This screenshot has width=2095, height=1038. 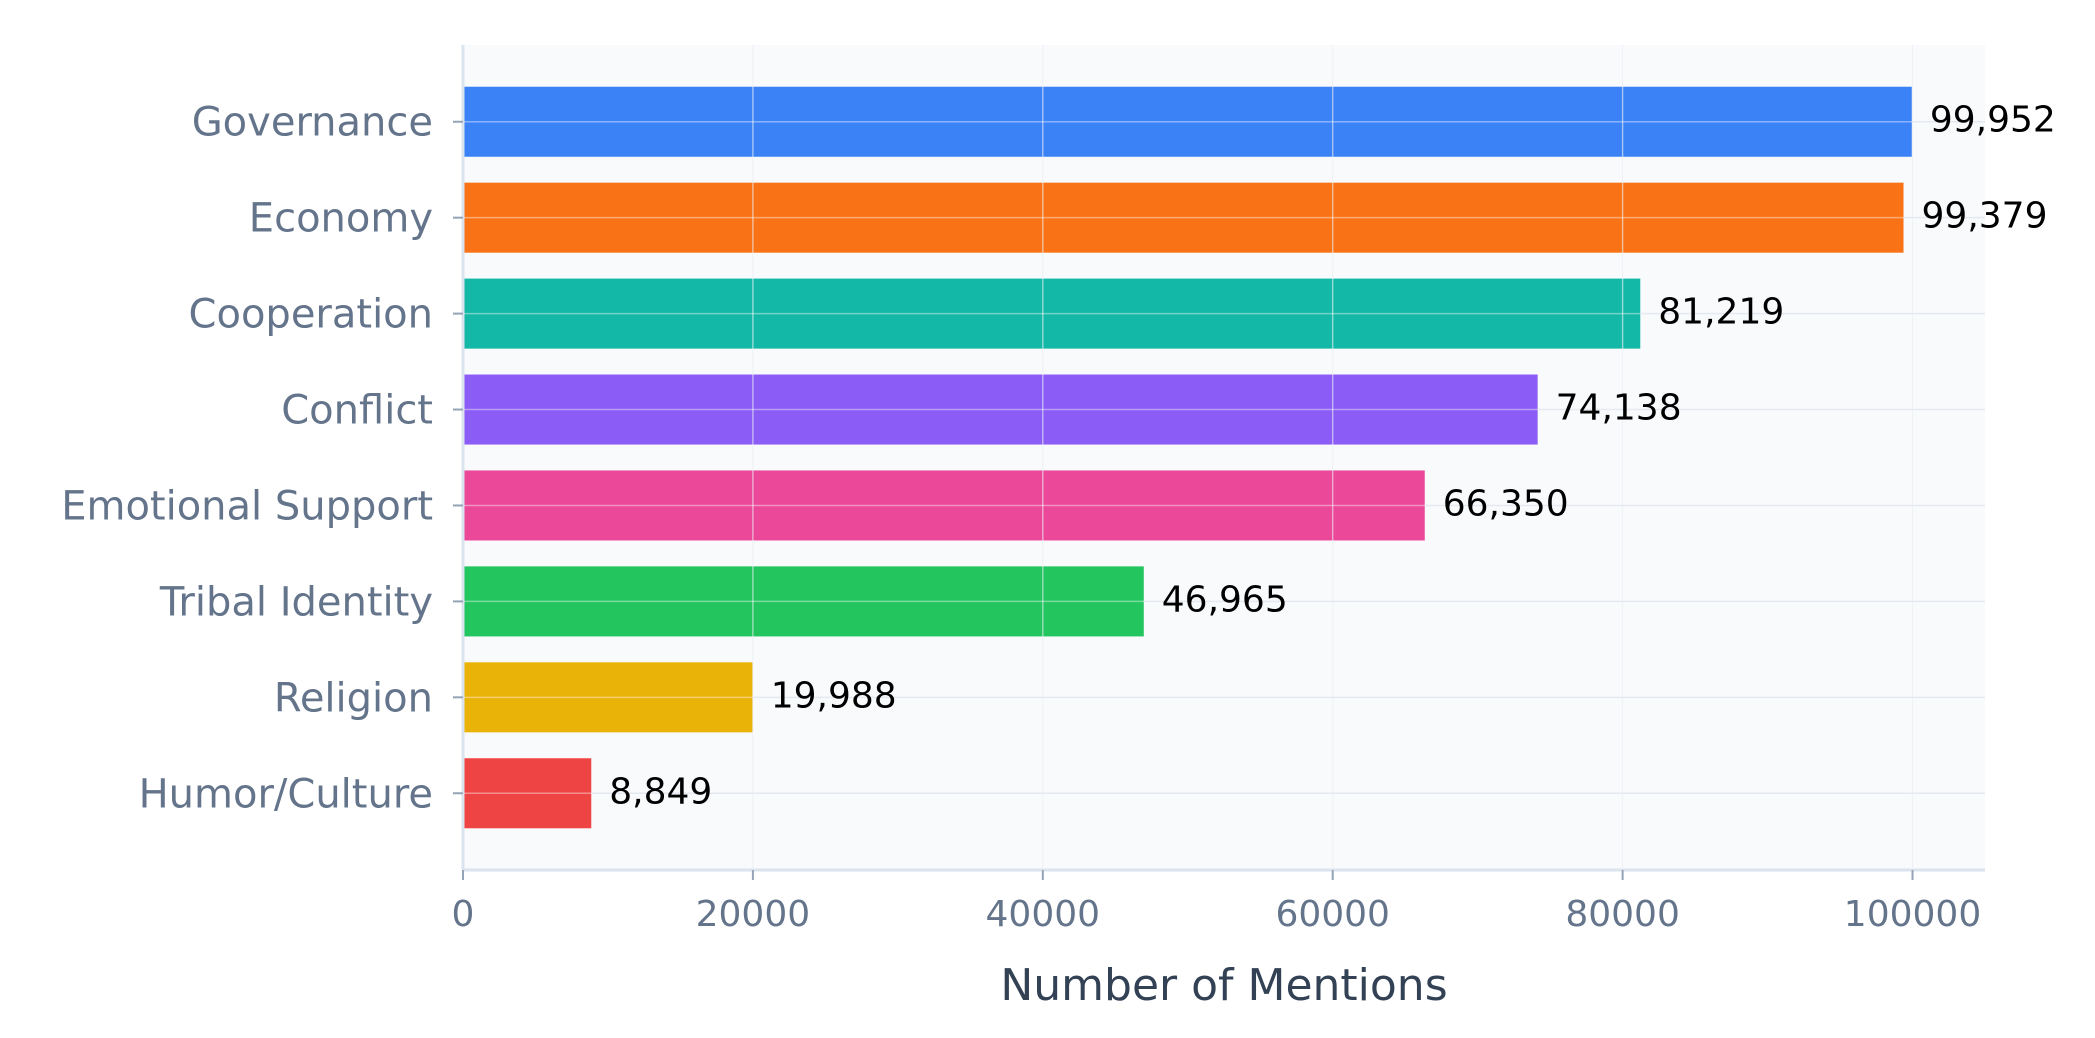 What do you see at coordinates (312, 123) in the screenshot?
I see `y-tick-label: Governance` at bounding box center [312, 123].